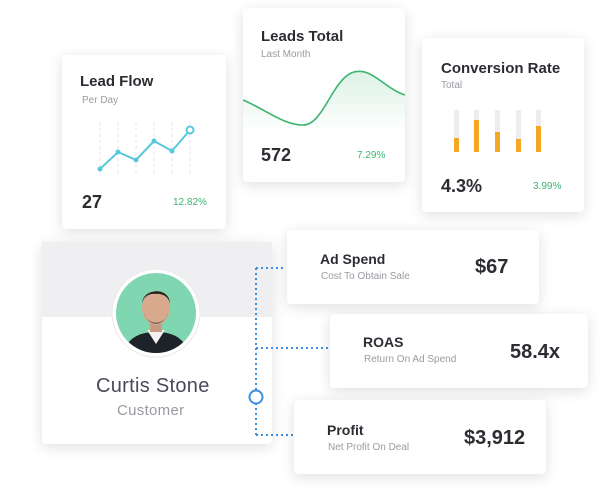 The width and height of the screenshot is (600, 492). I want to click on lead-flow-subtitle: Per Day, so click(100, 100).